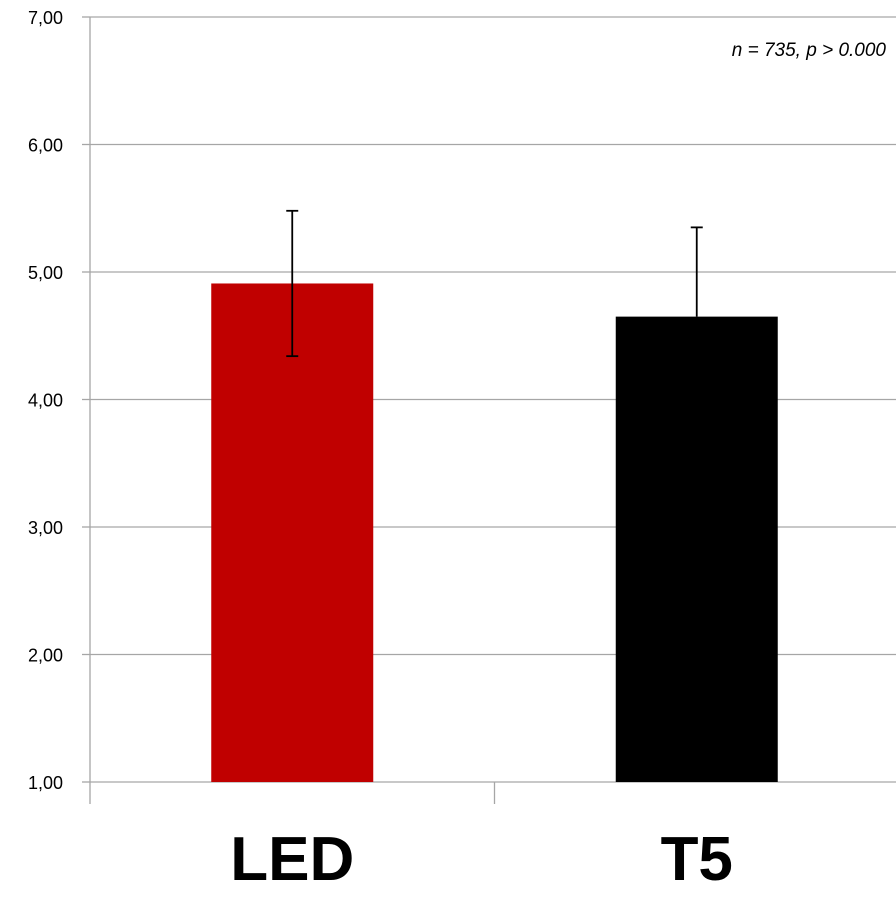 This screenshot has height=904, width=896. Describe the element at coordinates (45, 528) in the screenshot. I see `y-tick-label: 3,00` at that location.